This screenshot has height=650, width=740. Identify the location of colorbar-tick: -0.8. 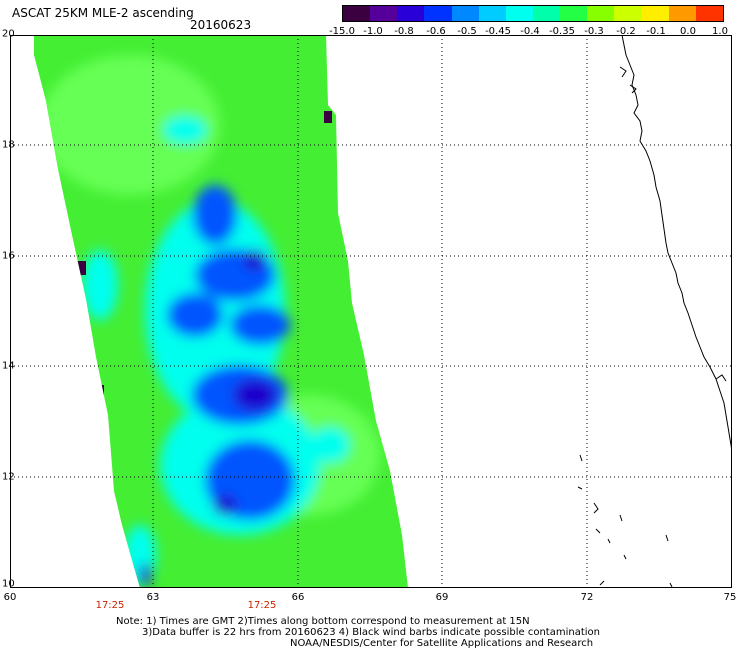
(404, 31).